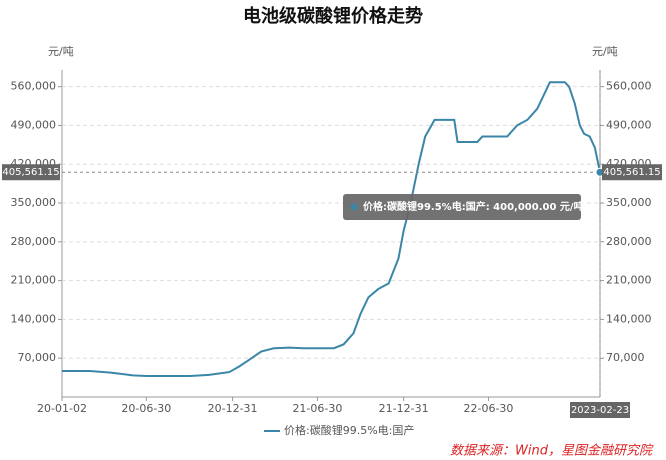  I want to click on x-pointer-label: 2023-02-23, so click(600, 410).